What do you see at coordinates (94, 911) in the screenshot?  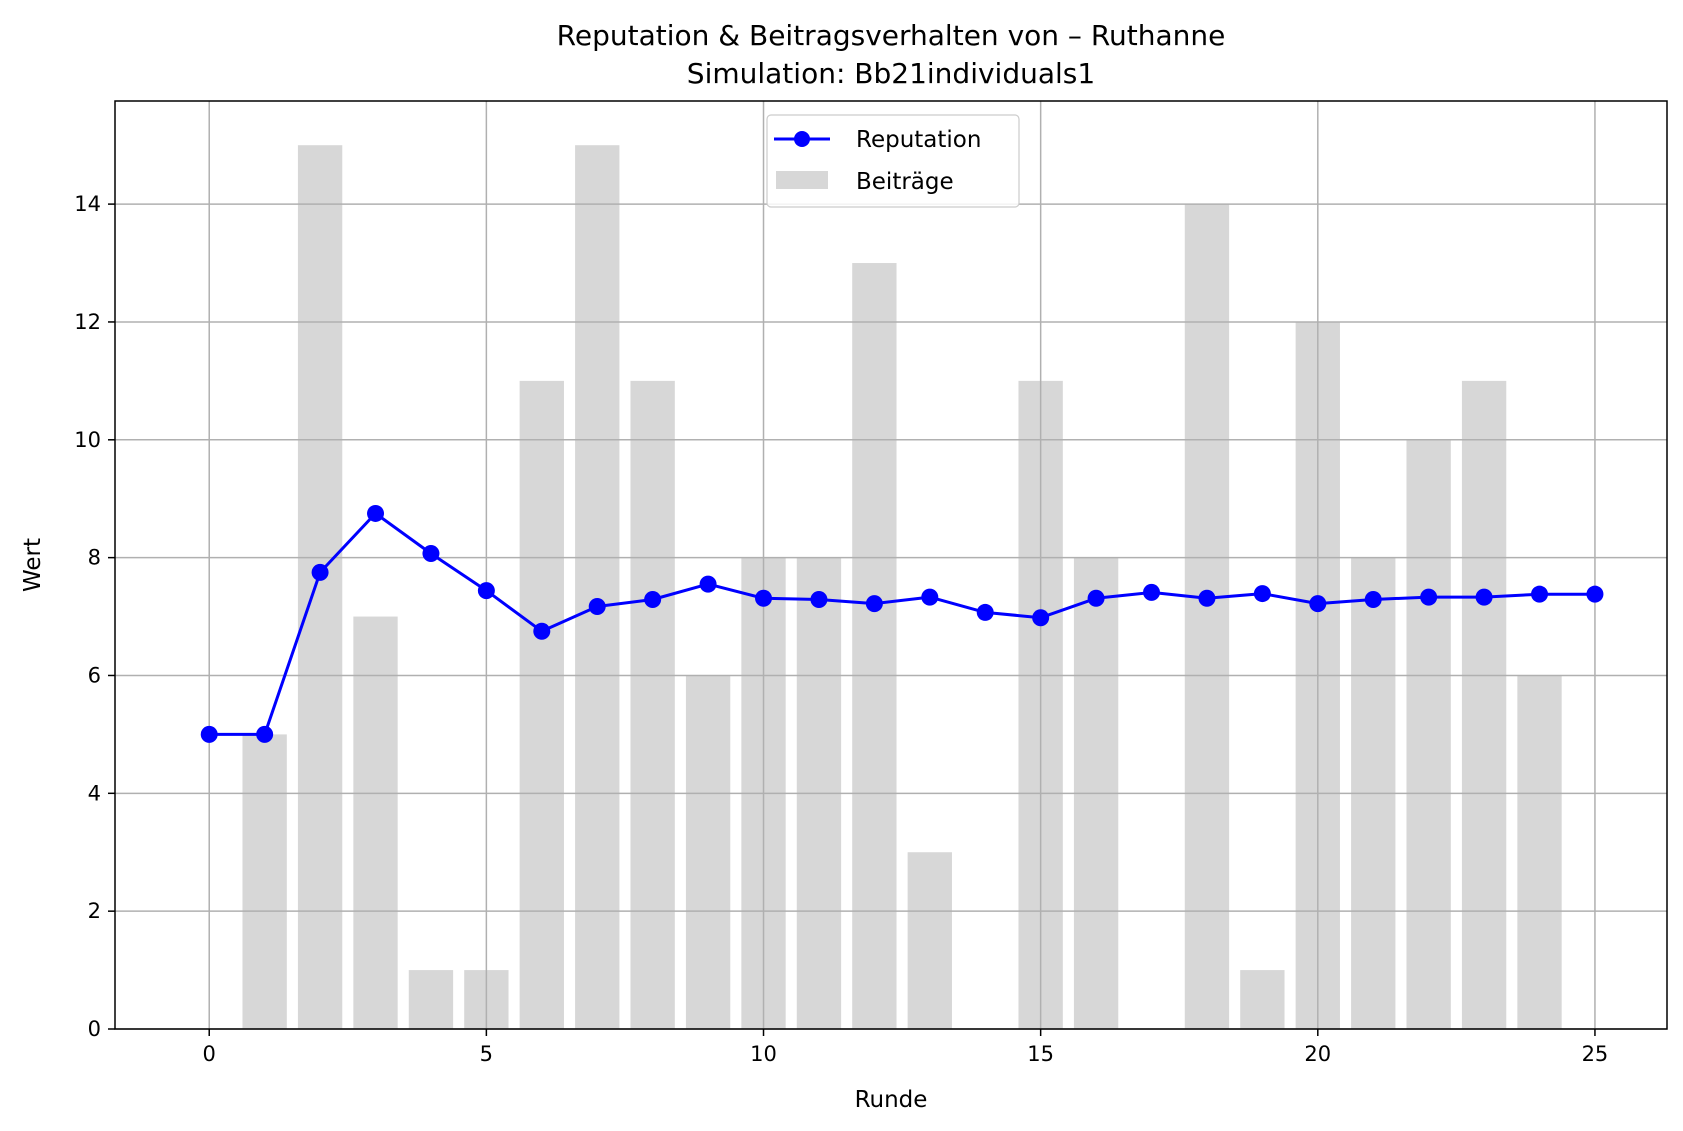 I see `y-tick-label-2: 2` at bounding box center [94, 911].